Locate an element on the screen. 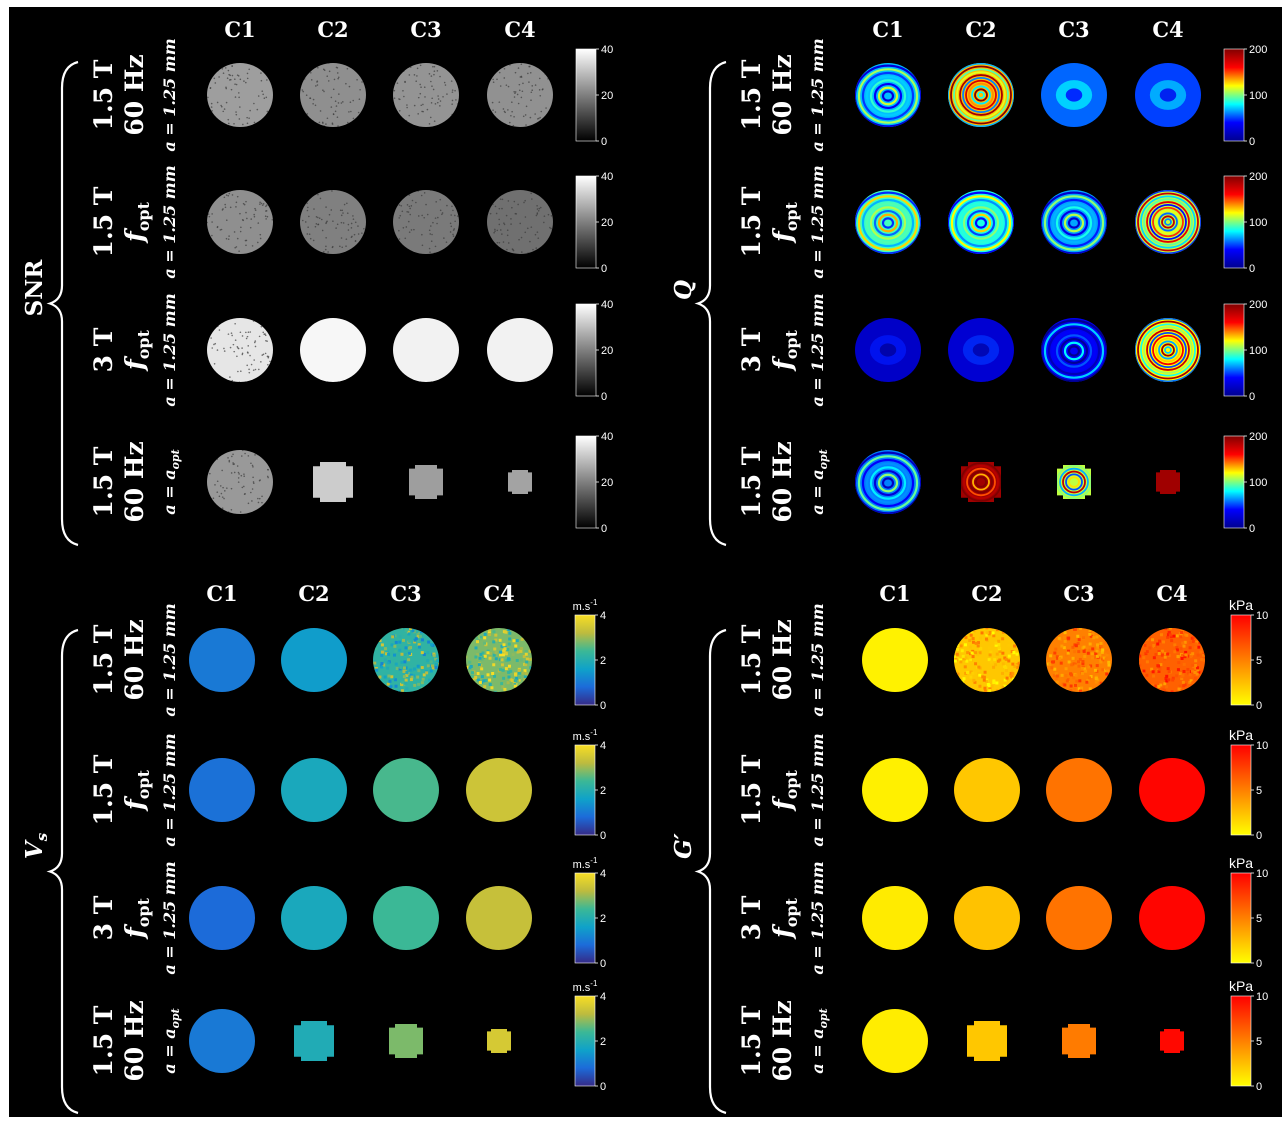 The width and height of the screenshot is (1288, 1127). colorbar-snr-r1: 40 20 0 is located at coordinates (594, 96).